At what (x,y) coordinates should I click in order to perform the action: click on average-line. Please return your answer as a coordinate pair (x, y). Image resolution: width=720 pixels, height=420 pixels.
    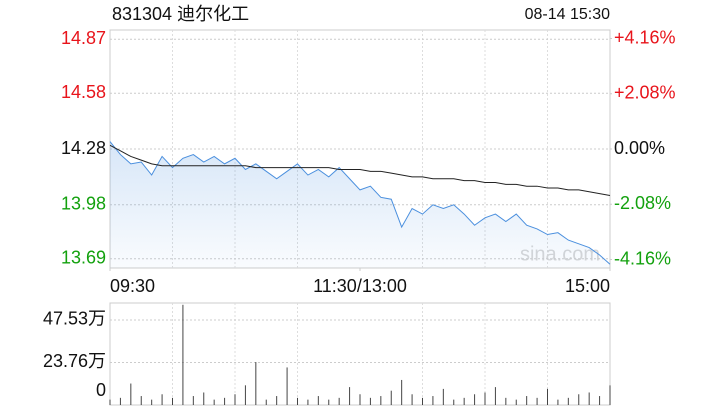
    Looking at the image, I should click on (360, 170).